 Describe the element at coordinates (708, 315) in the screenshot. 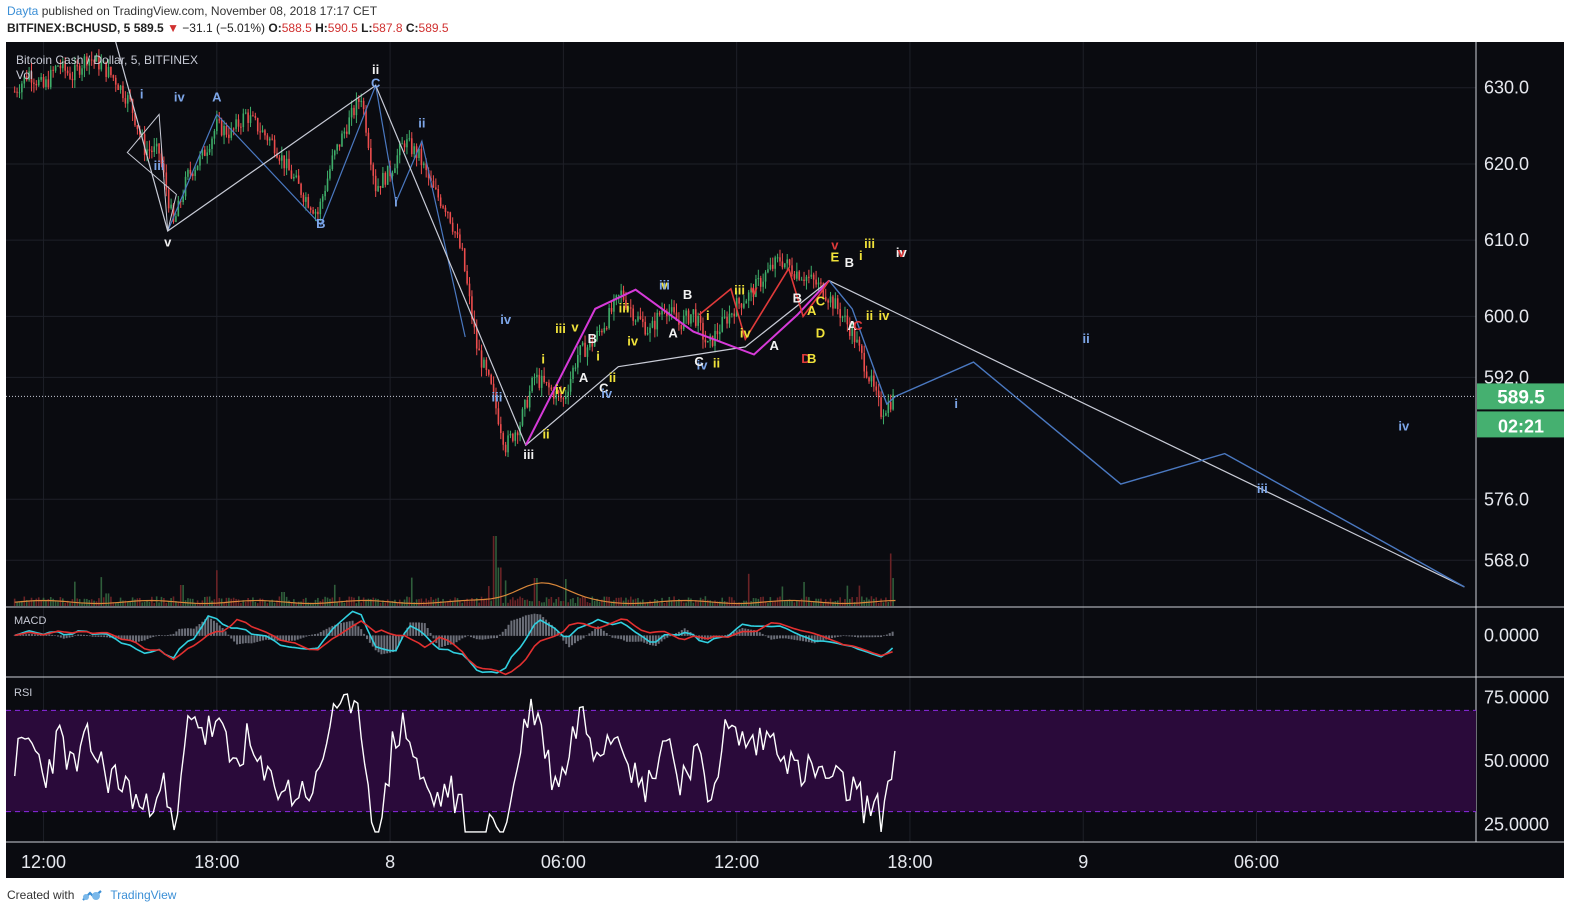

I see `wave-label: i` at that location.